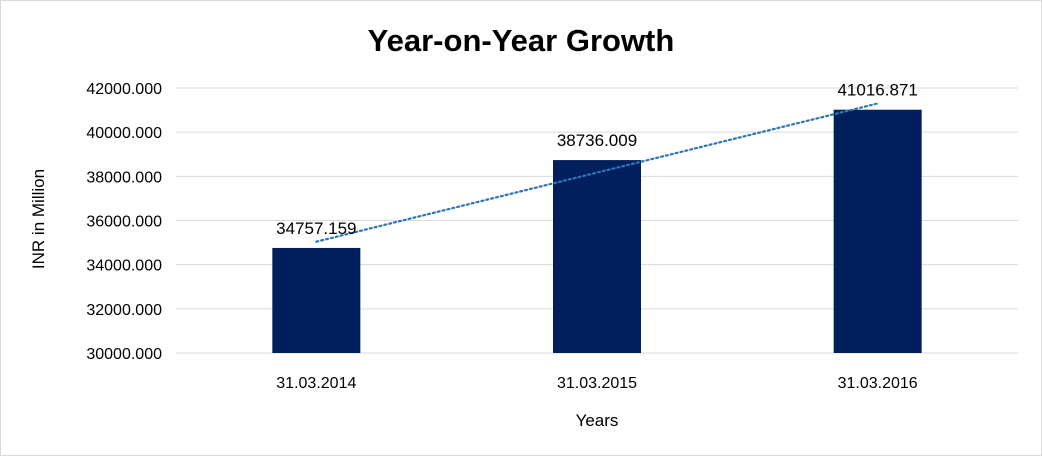 The image size is (1042, 456). Describe the element at coordinates (597, 140) in the screenshot. I see `data-label: 38736.009` at that location.